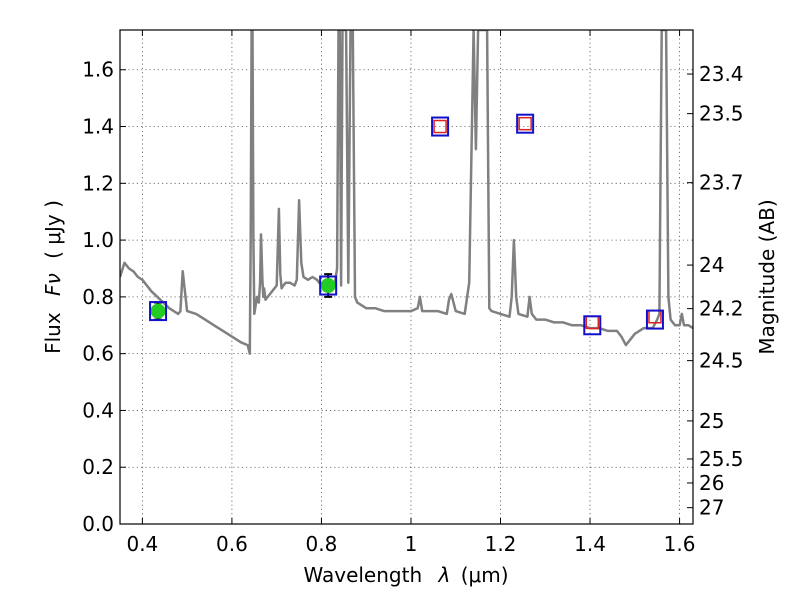 The image size is (800, 600). Describe the element at coordinates (53, 284) in the screenshot. I see `y-axis-label-symbol: Fν` at that location.